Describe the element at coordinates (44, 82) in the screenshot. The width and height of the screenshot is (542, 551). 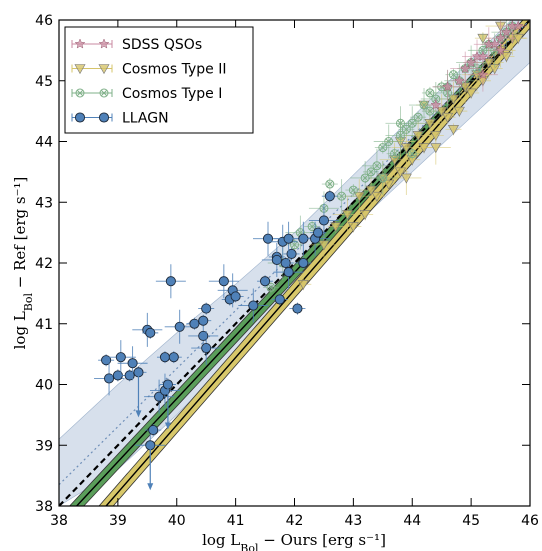
I see `y-tick-label: 45` at that location.